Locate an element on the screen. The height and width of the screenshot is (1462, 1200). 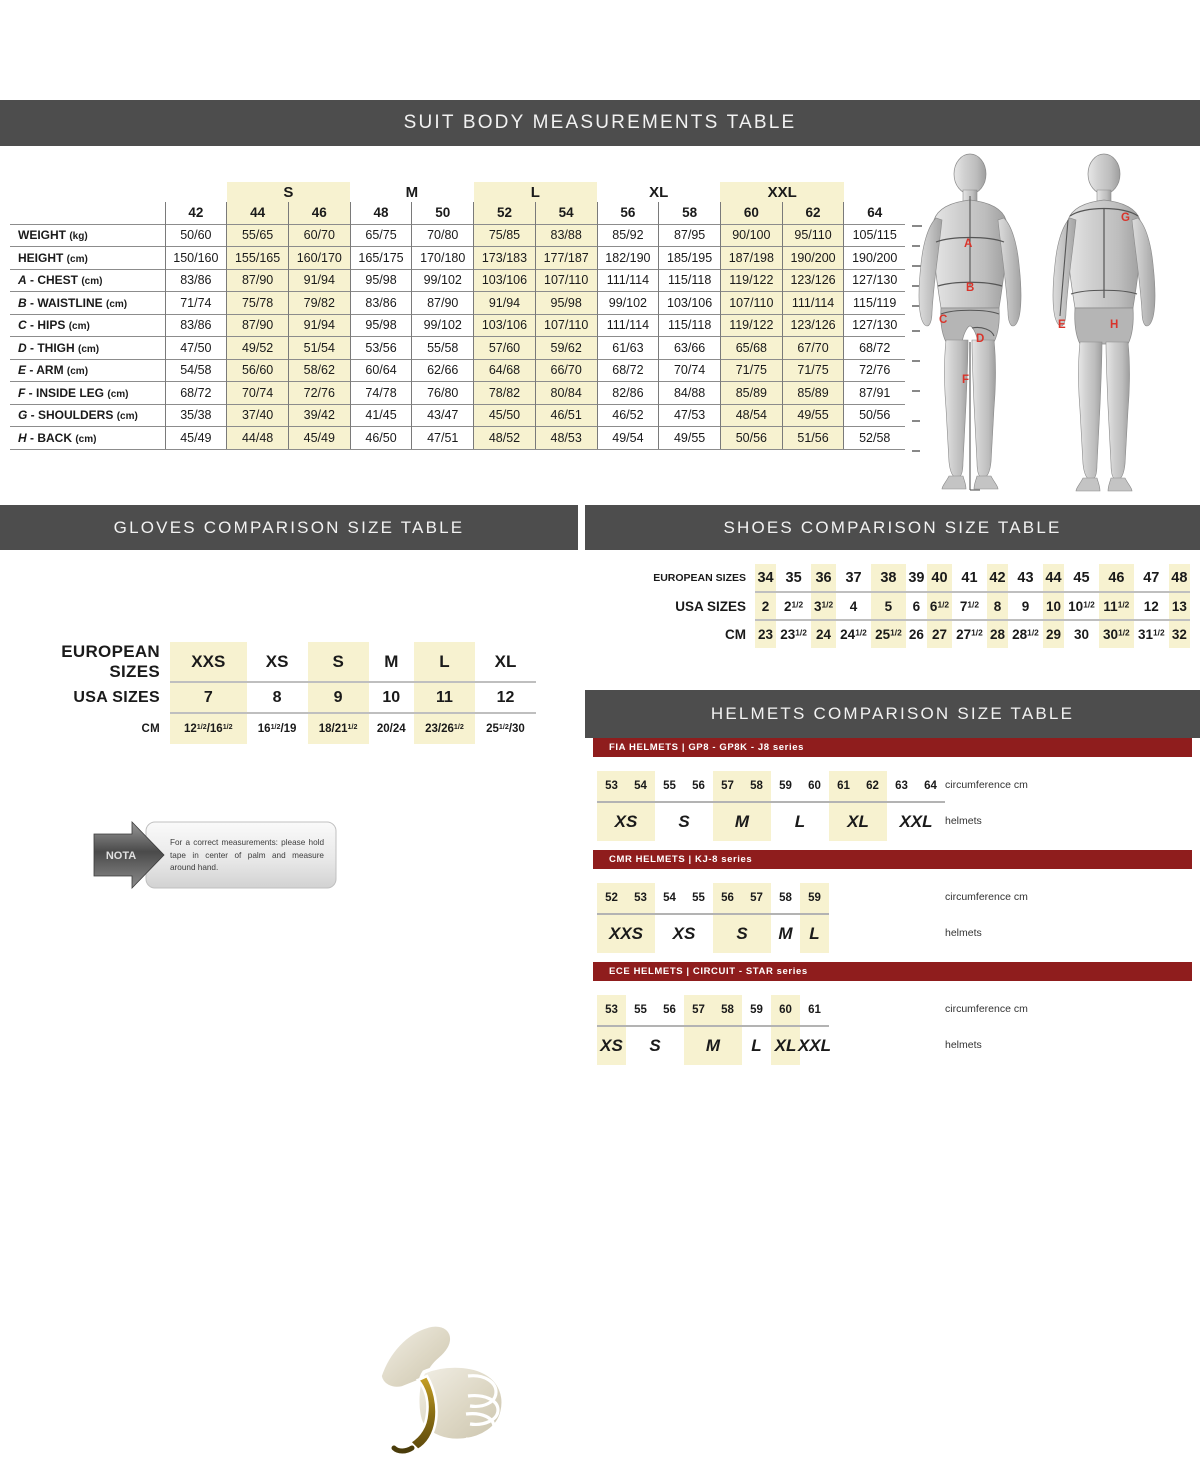
suit-cell: 50/56 is located at coordinates (751, 438).